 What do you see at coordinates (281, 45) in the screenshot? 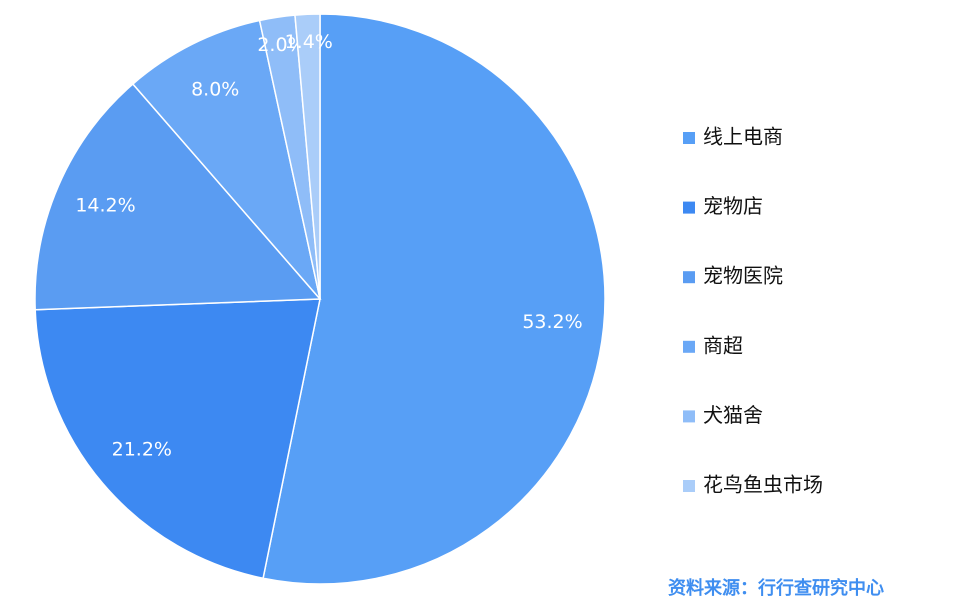
I see `data-label: 2.0%` at bounding box center [281, 45].